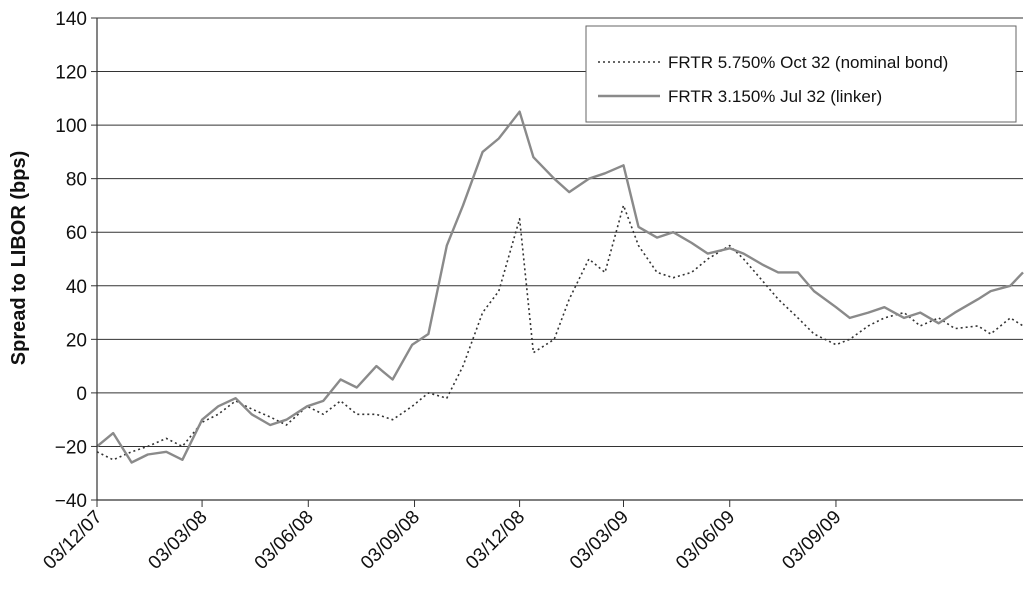 This screenshot has height=597, width=1029. I want to click on x-tick-label: 03/09/08, so click(390, 540).